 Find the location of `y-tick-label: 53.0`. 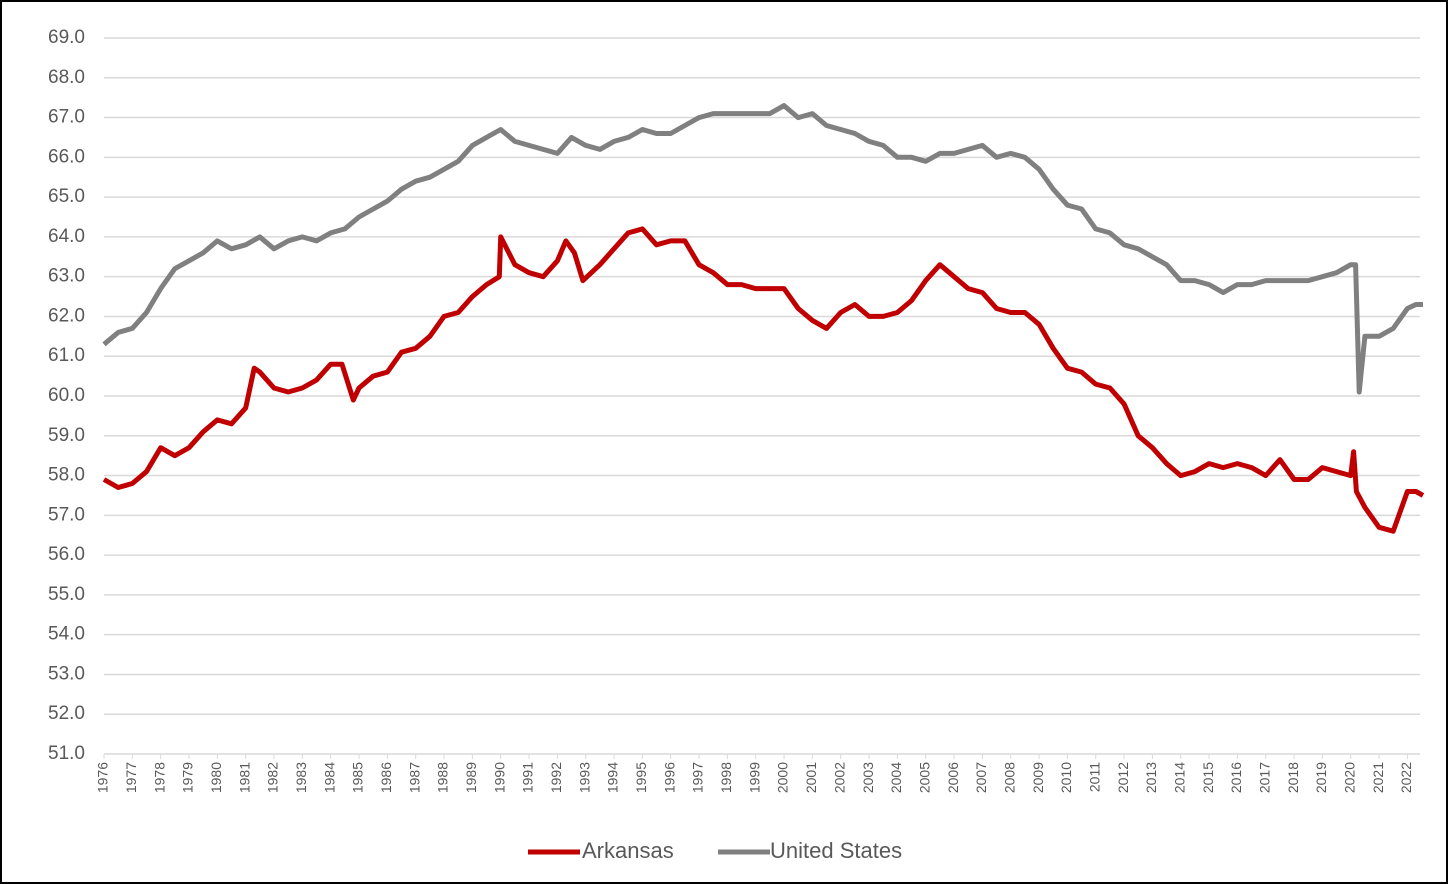

y-tick-label: 53.0 is located at coordinates (66, 673).